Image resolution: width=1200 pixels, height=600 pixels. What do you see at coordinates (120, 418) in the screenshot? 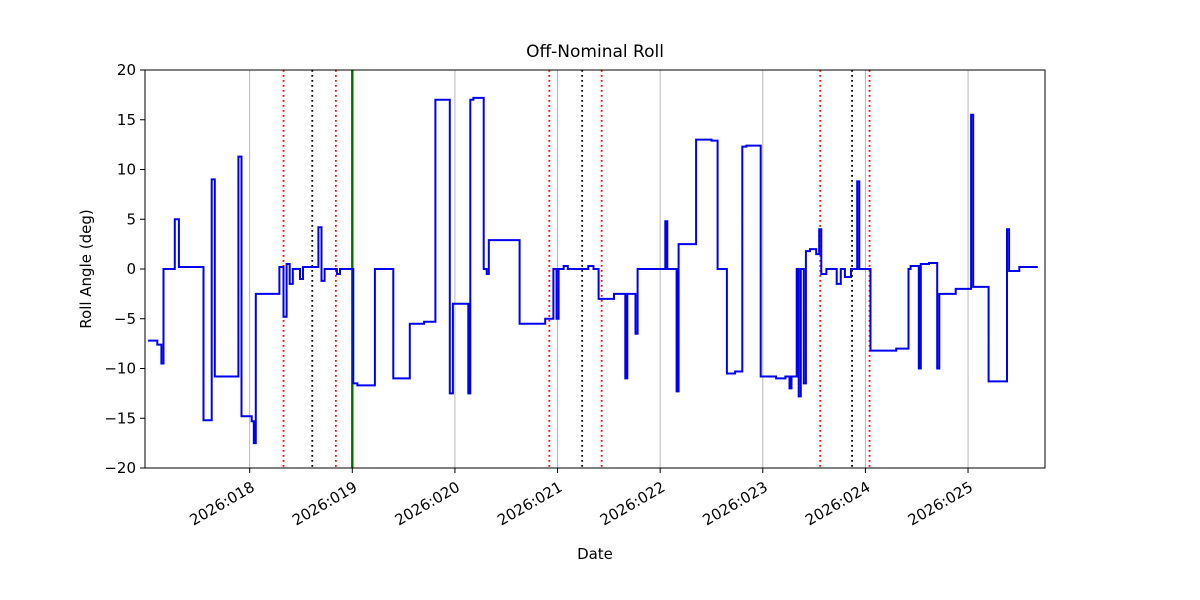
I see `y-tick-label: −15` at bounding box center [120, 418].